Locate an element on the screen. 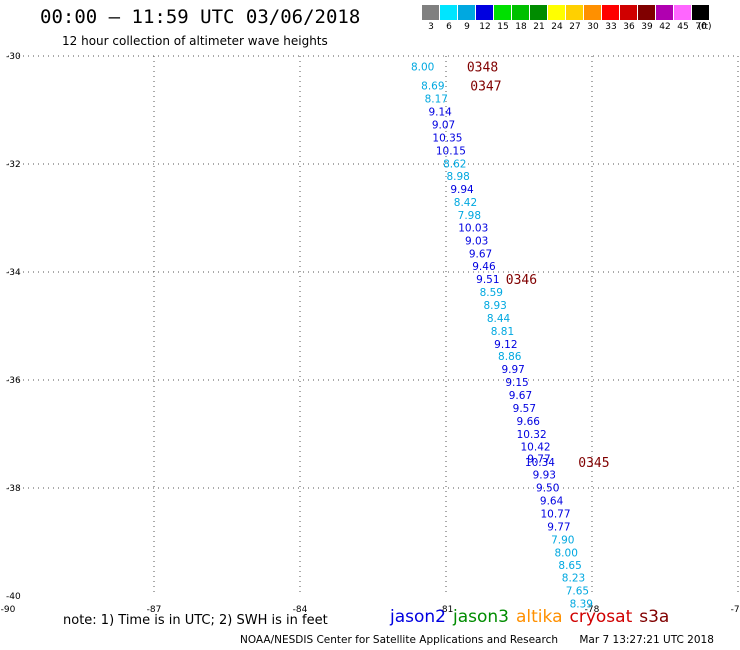 The height and width of the screenshot is (650, 740). data-label: 9.94 is located at coordinates (462, 190).